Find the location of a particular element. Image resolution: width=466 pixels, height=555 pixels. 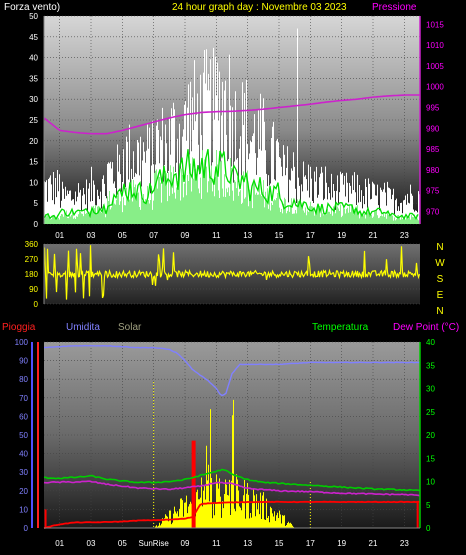

humidity-tick-label: 100 is located at coordinates (22, 342).